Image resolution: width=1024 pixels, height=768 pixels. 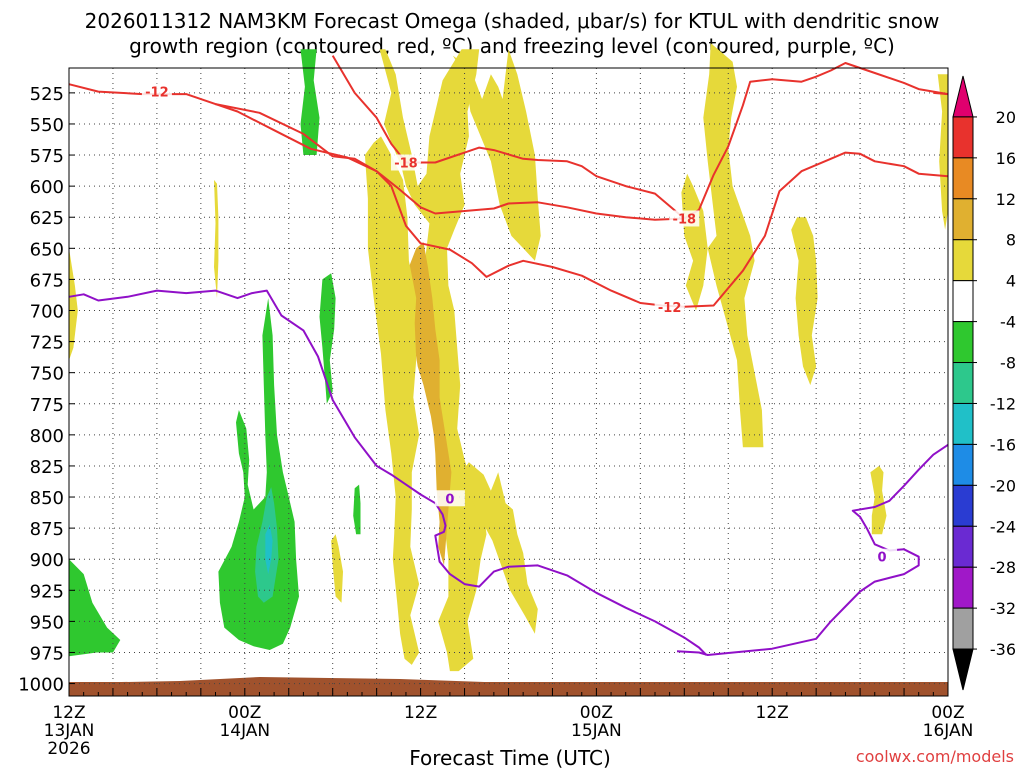 What do you see at coordinates (1011, 281) in the screenshot?
I see `colorbar-label-4: 4` at bounding box center [1011, 281].